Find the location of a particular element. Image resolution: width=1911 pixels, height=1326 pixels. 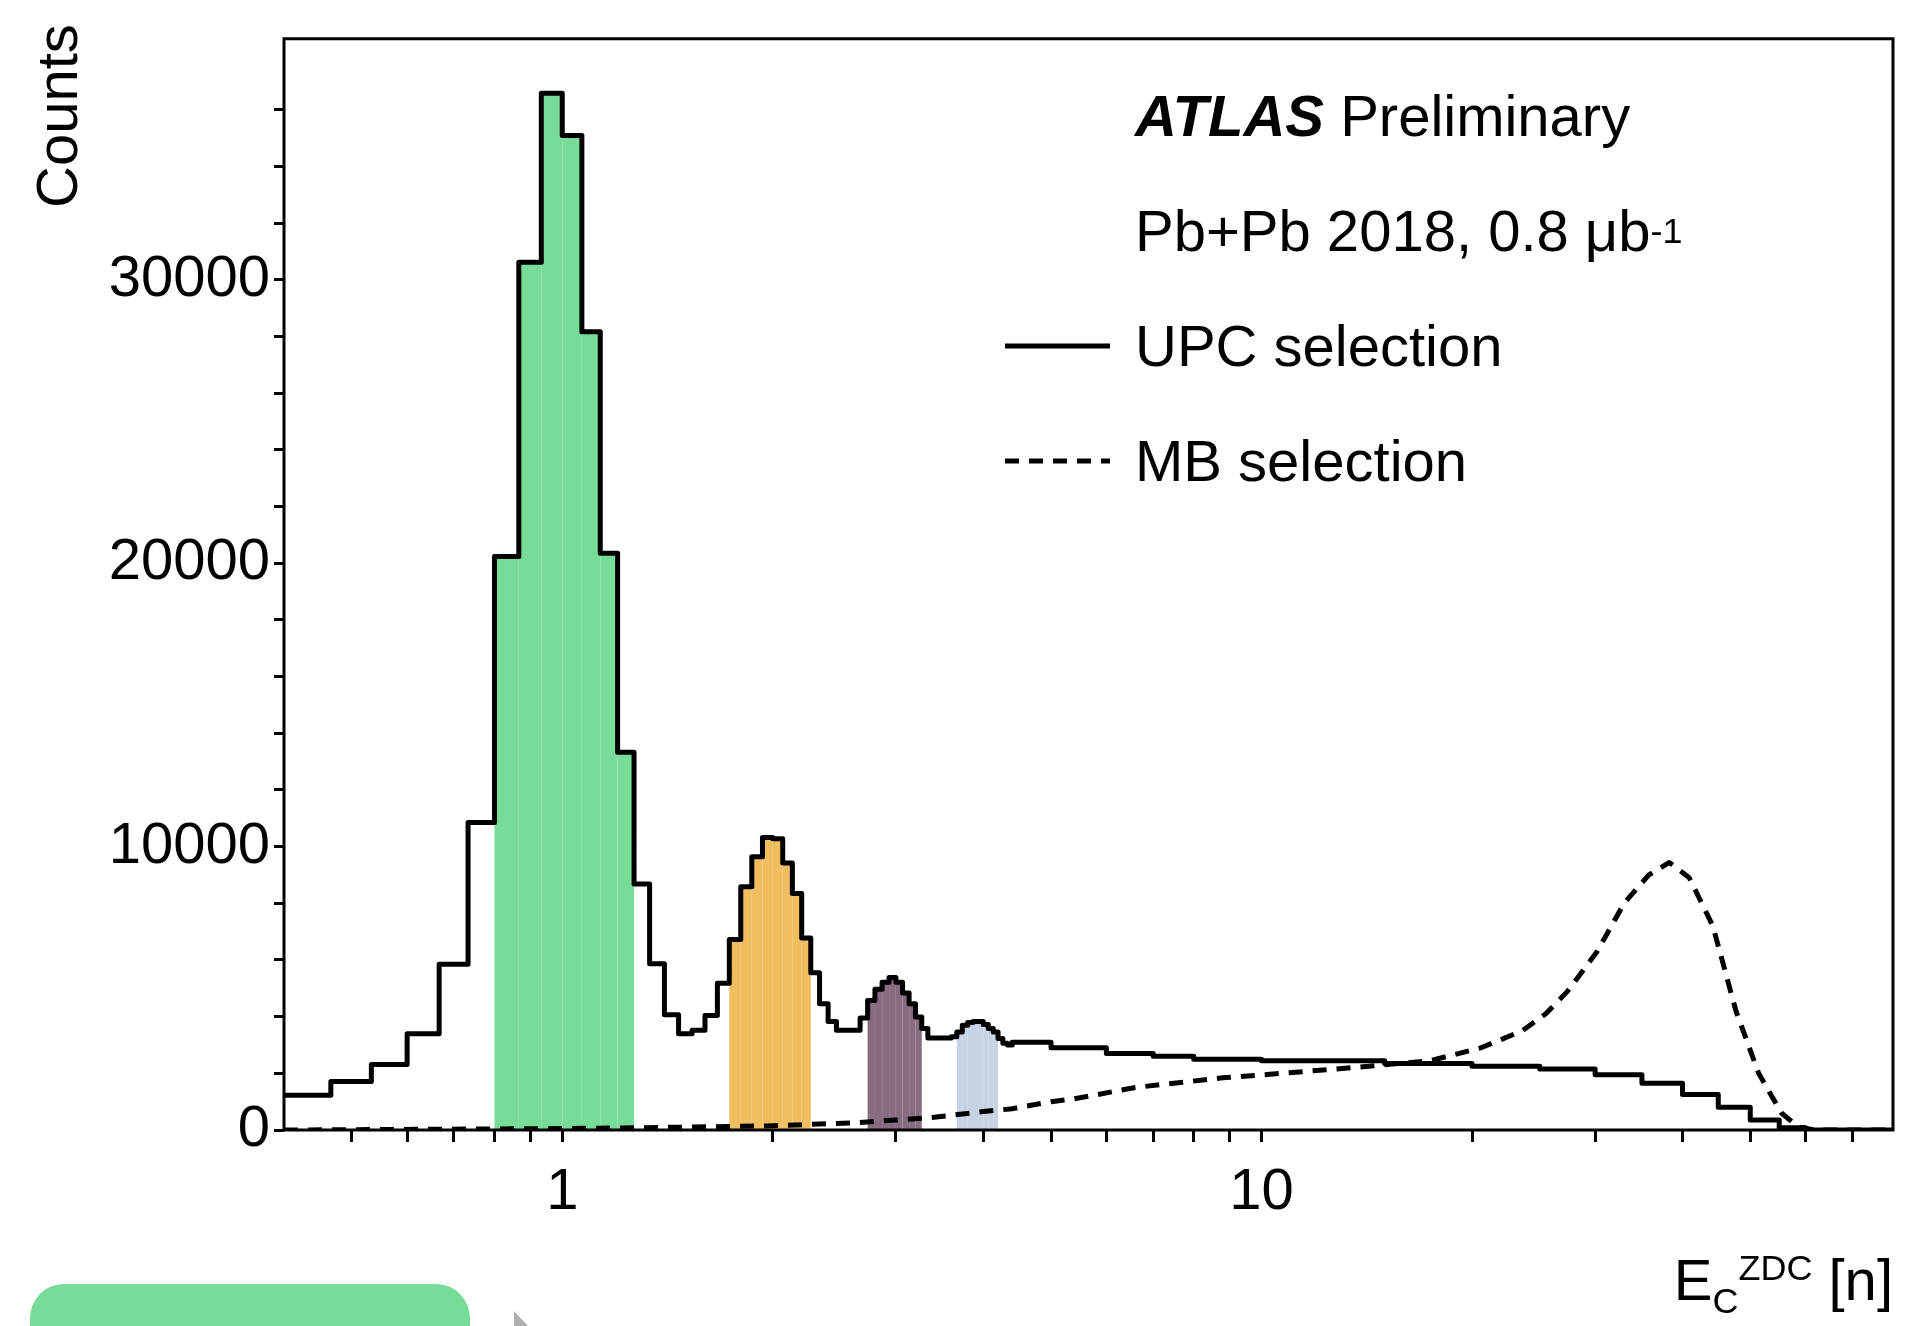

x-axis-title: E$_{C}$$^{ZDC}$ [n] is located at coordinates (1783, 1284).